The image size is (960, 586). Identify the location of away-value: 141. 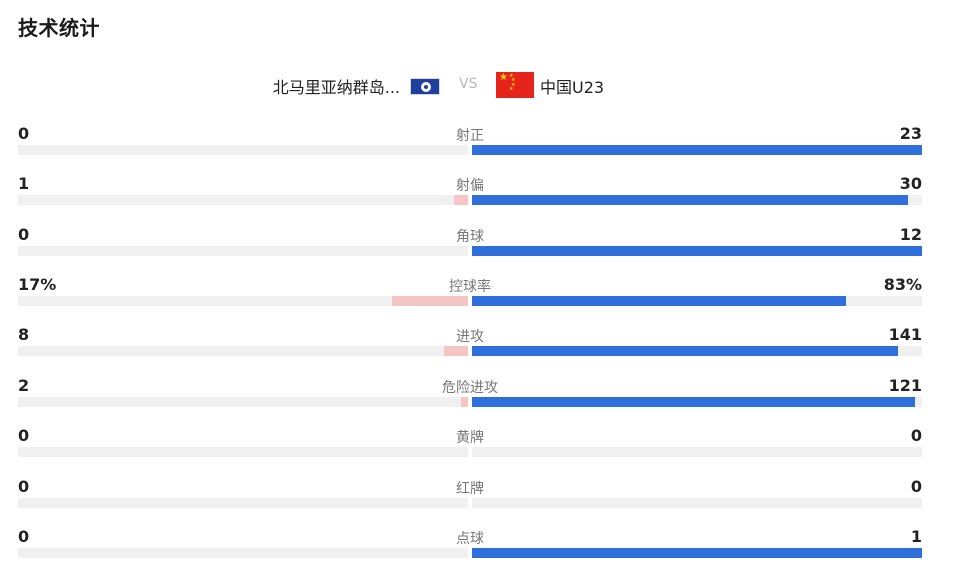
(905, 334).